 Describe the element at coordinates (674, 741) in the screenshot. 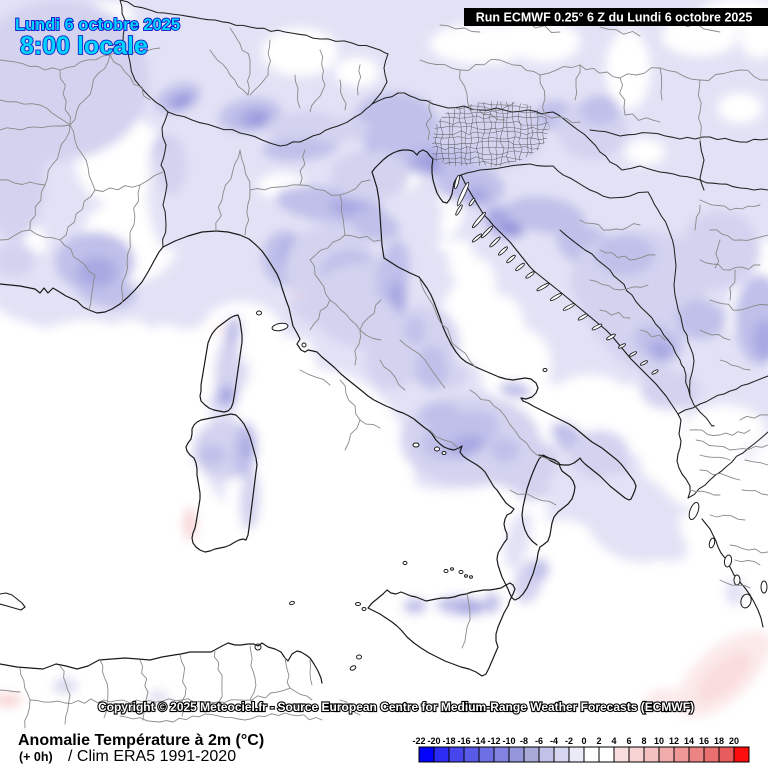

I see `svg-text: 12` at that location.